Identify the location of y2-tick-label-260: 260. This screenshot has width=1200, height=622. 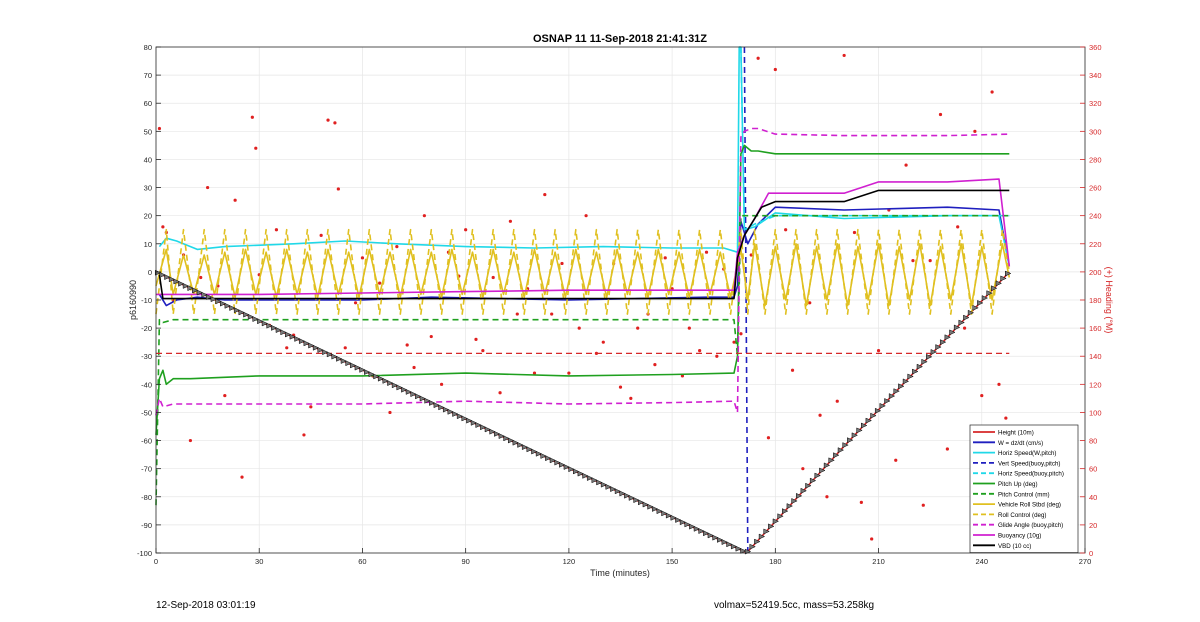
(1095, 188).